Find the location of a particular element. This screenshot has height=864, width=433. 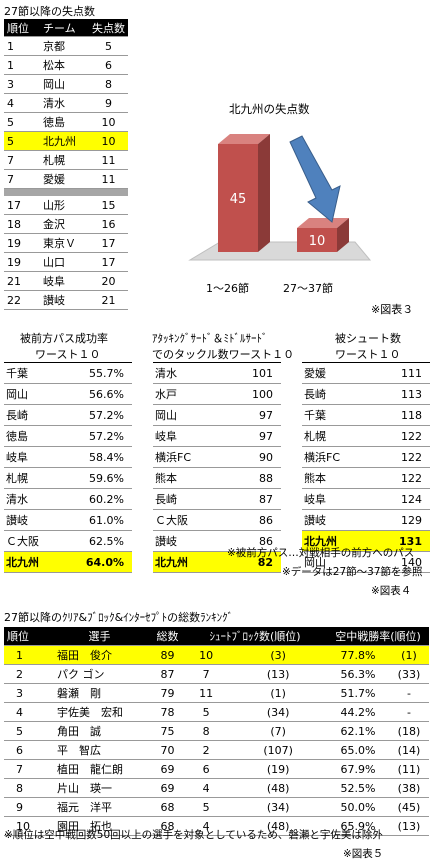

team-cell: 愛媛 is located at coordinates (337, 373).